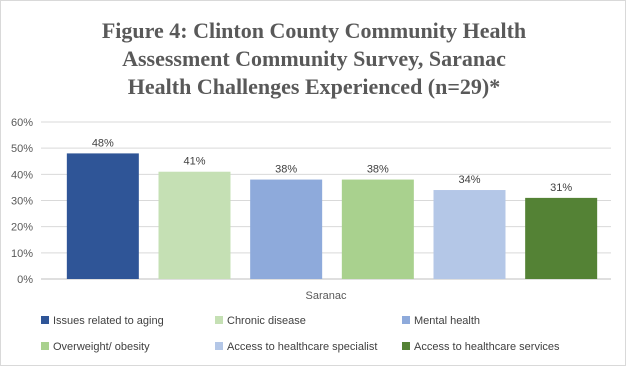 This screenshot has width=642, height=370. Describe the element at coordinates (22, 228) in the screenshot. I see `y-tick-label: 20%` at that location.